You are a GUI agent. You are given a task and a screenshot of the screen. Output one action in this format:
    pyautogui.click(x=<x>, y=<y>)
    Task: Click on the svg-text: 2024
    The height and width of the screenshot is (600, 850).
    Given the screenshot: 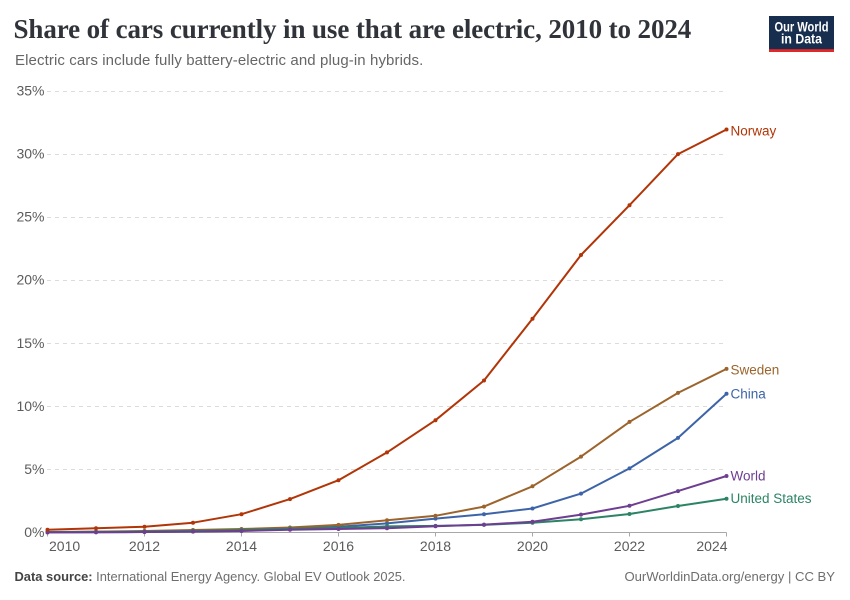 What is the action you would take?
    pyautogui.click(x=711, y=546)
    